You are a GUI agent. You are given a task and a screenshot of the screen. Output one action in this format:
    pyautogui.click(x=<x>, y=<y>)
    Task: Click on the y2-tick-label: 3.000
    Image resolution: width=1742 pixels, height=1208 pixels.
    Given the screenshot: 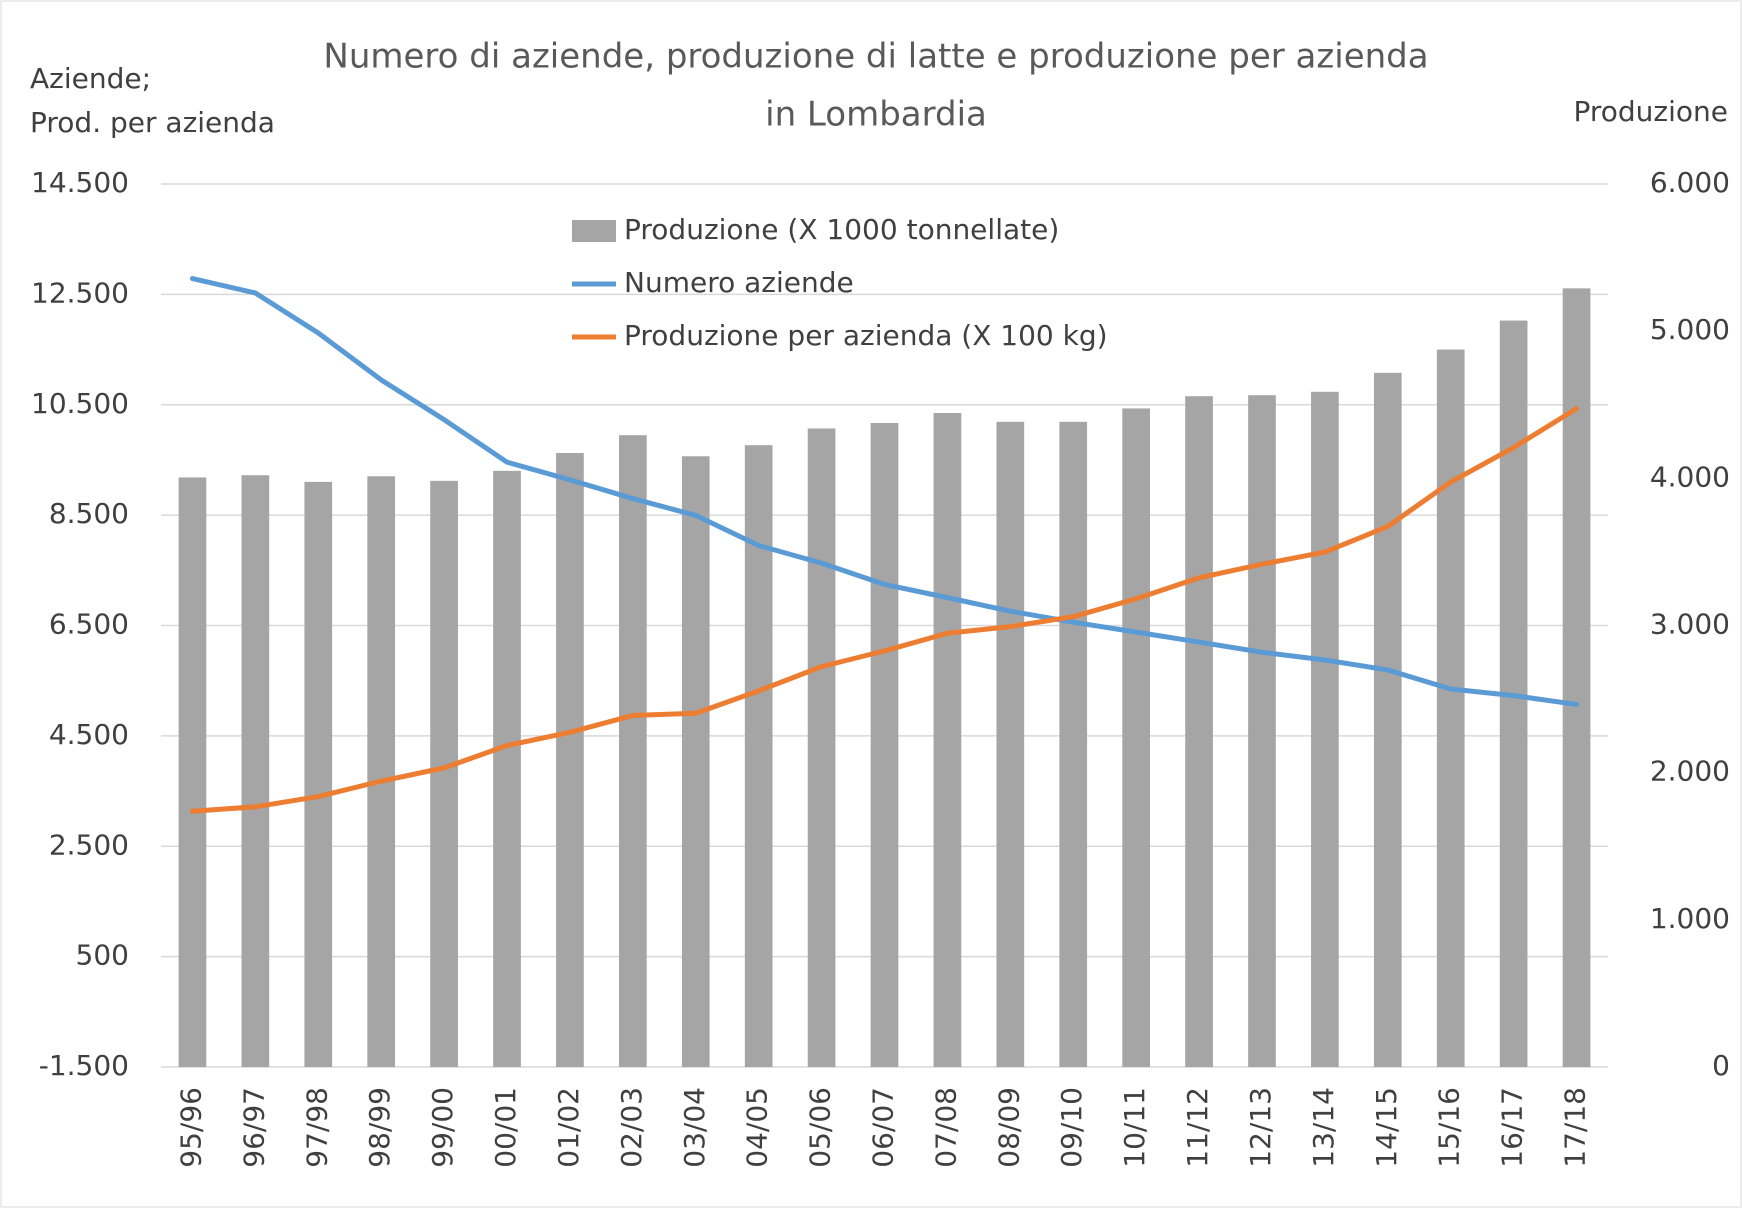 What is the action you would take?
    pyautogui.click(x=1690, y=624)
    